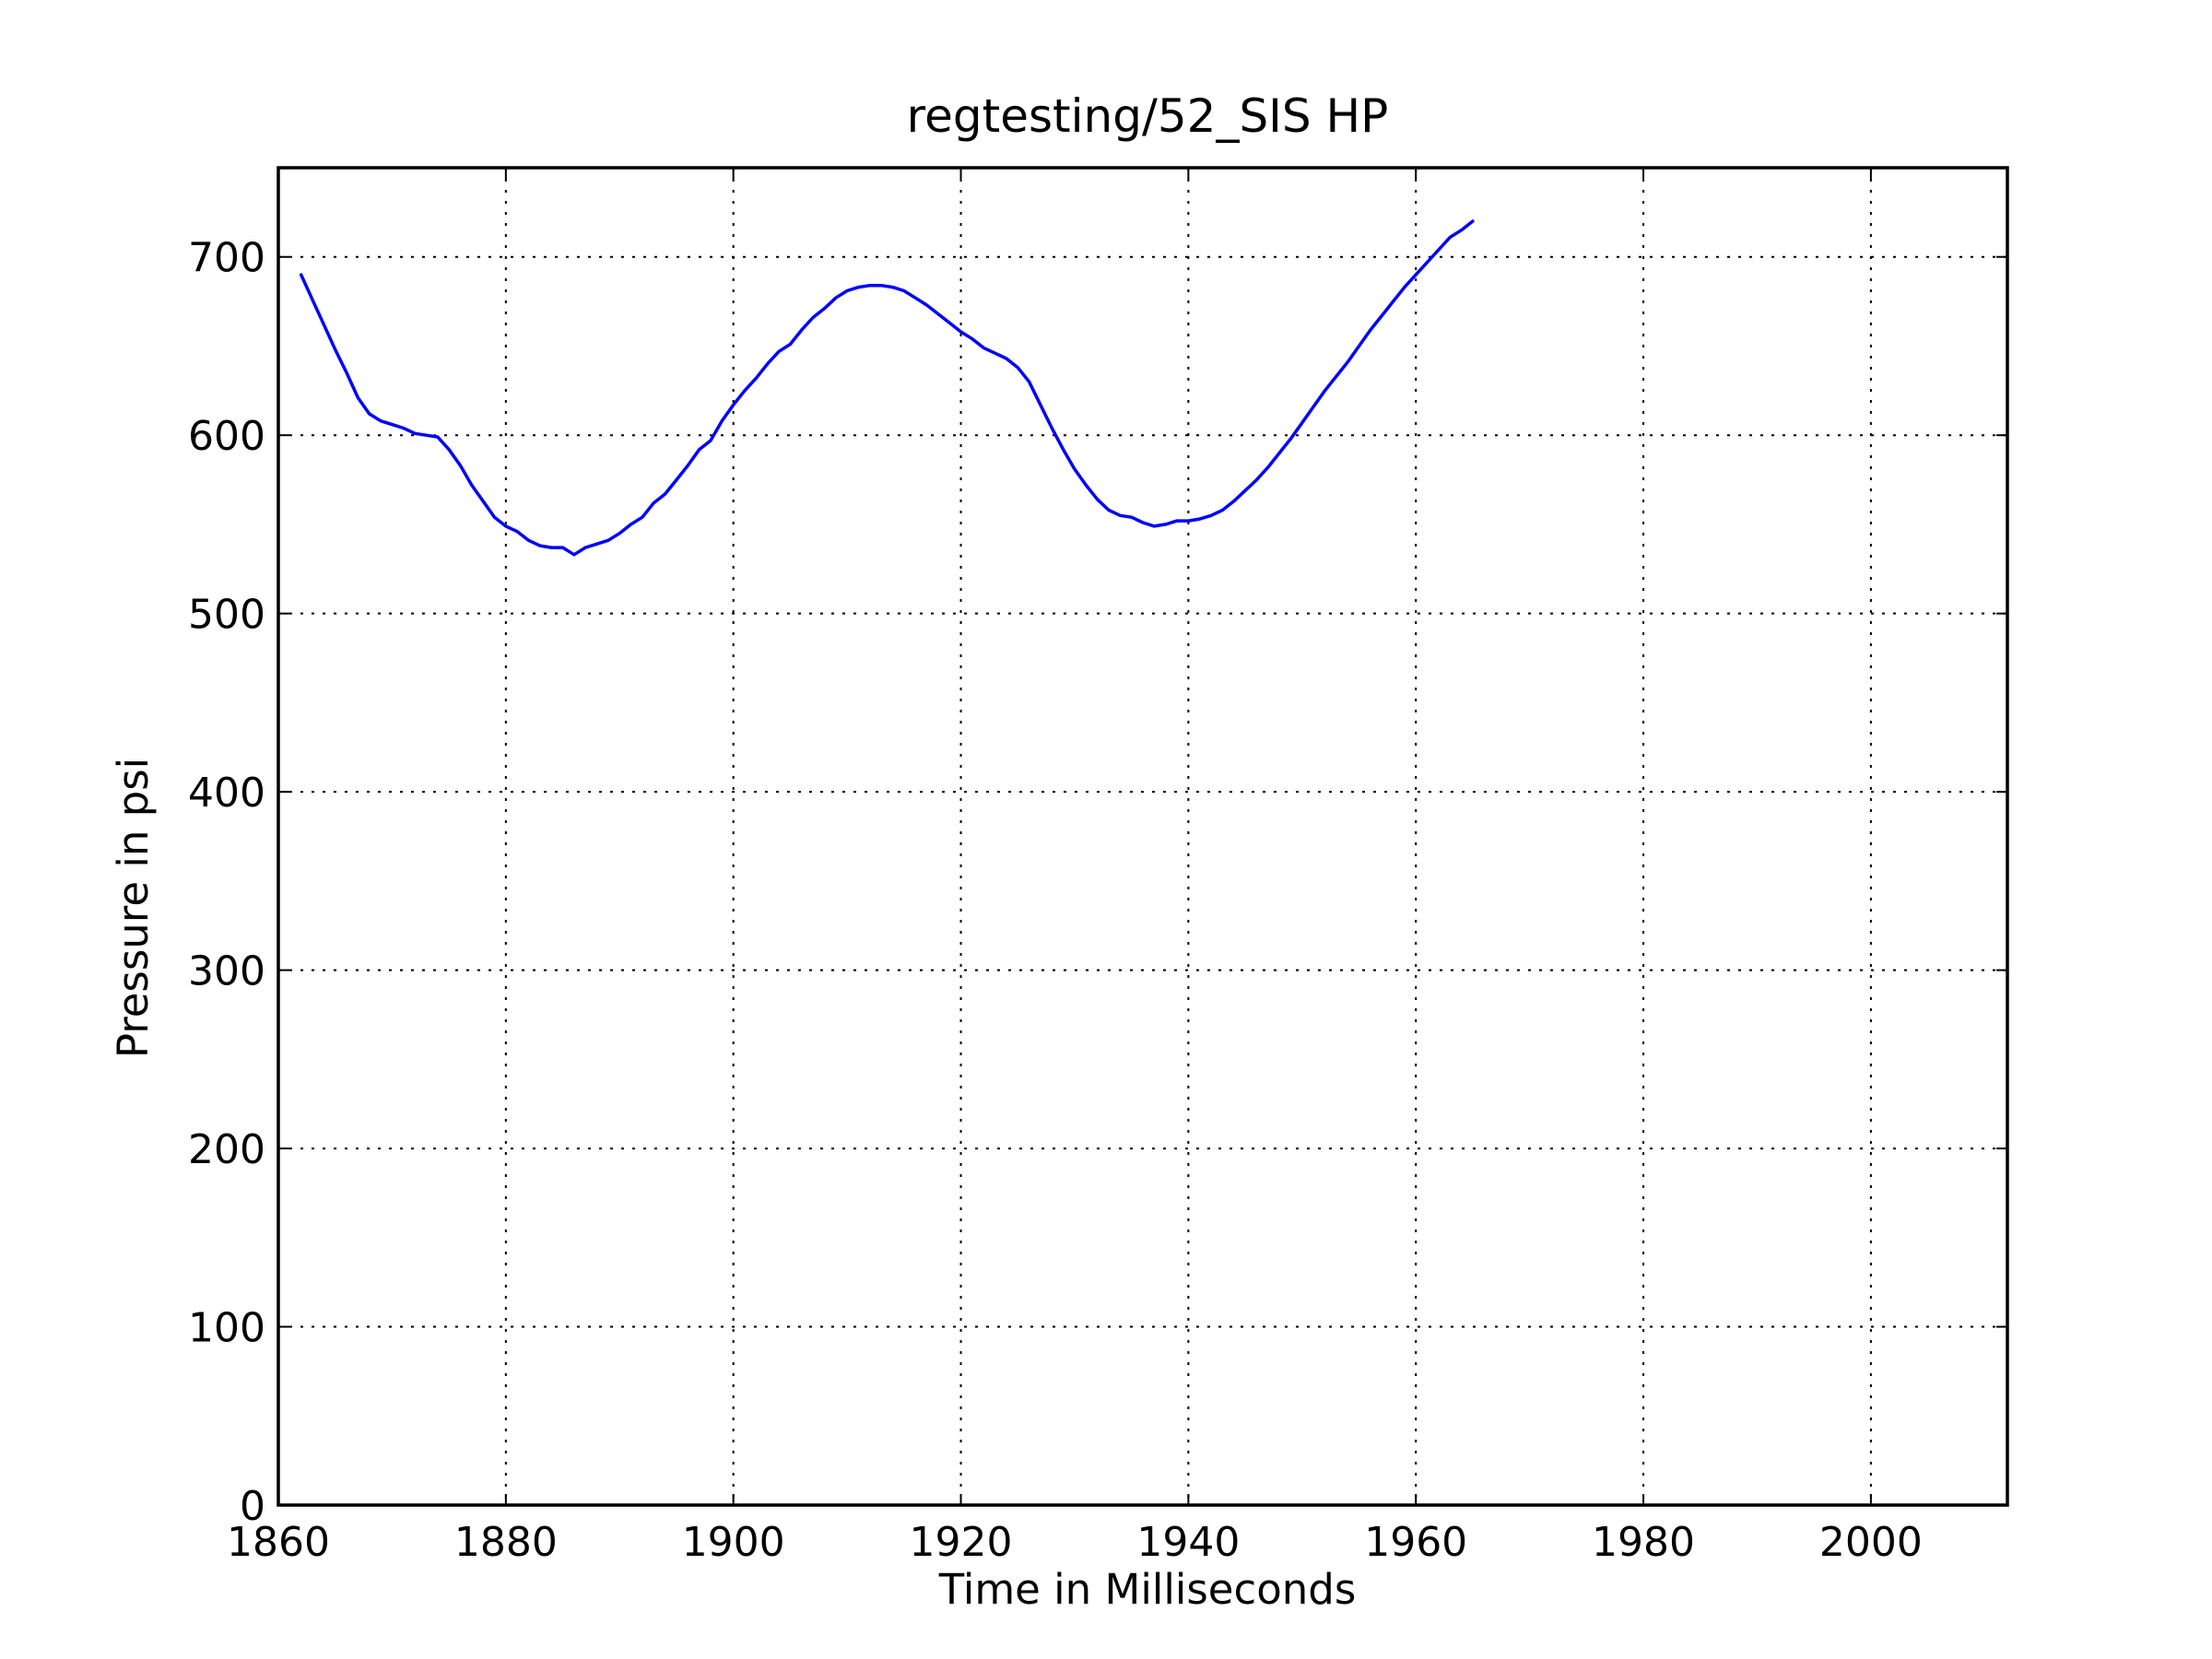  Describe the element at coordinates (1871, 1542) in the screenshot. I see `x-tick-label: 2000` at that location.